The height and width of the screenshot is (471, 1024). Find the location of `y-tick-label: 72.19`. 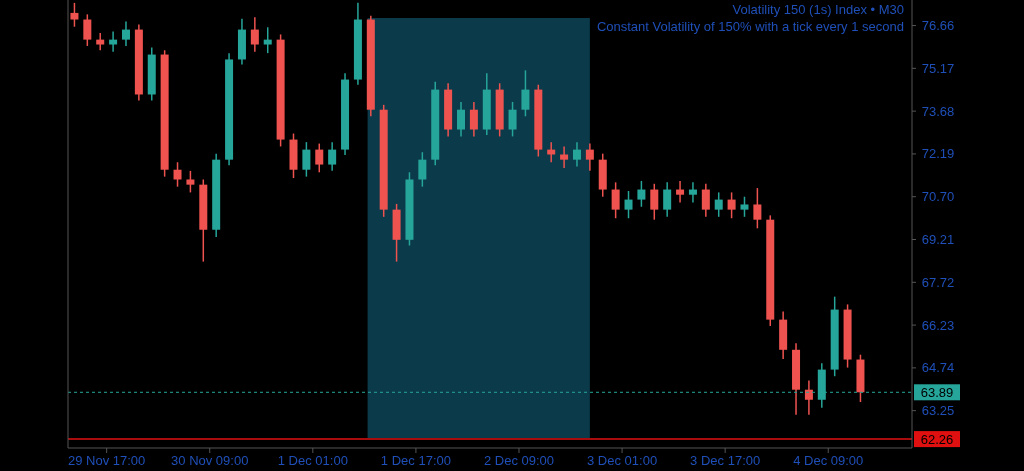

y-tick-label: 72.19 is located at coordinates (938, 154).